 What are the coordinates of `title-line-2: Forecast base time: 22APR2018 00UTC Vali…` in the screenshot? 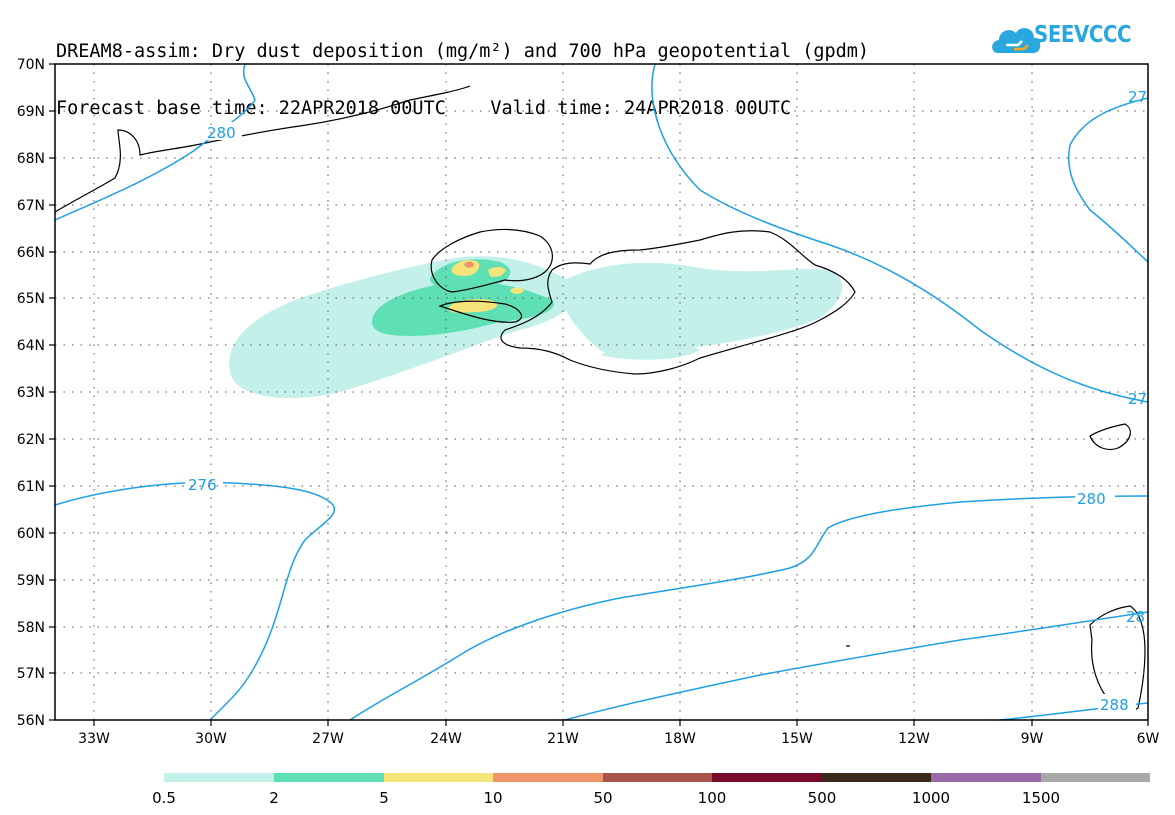 It's located at (424, 108).